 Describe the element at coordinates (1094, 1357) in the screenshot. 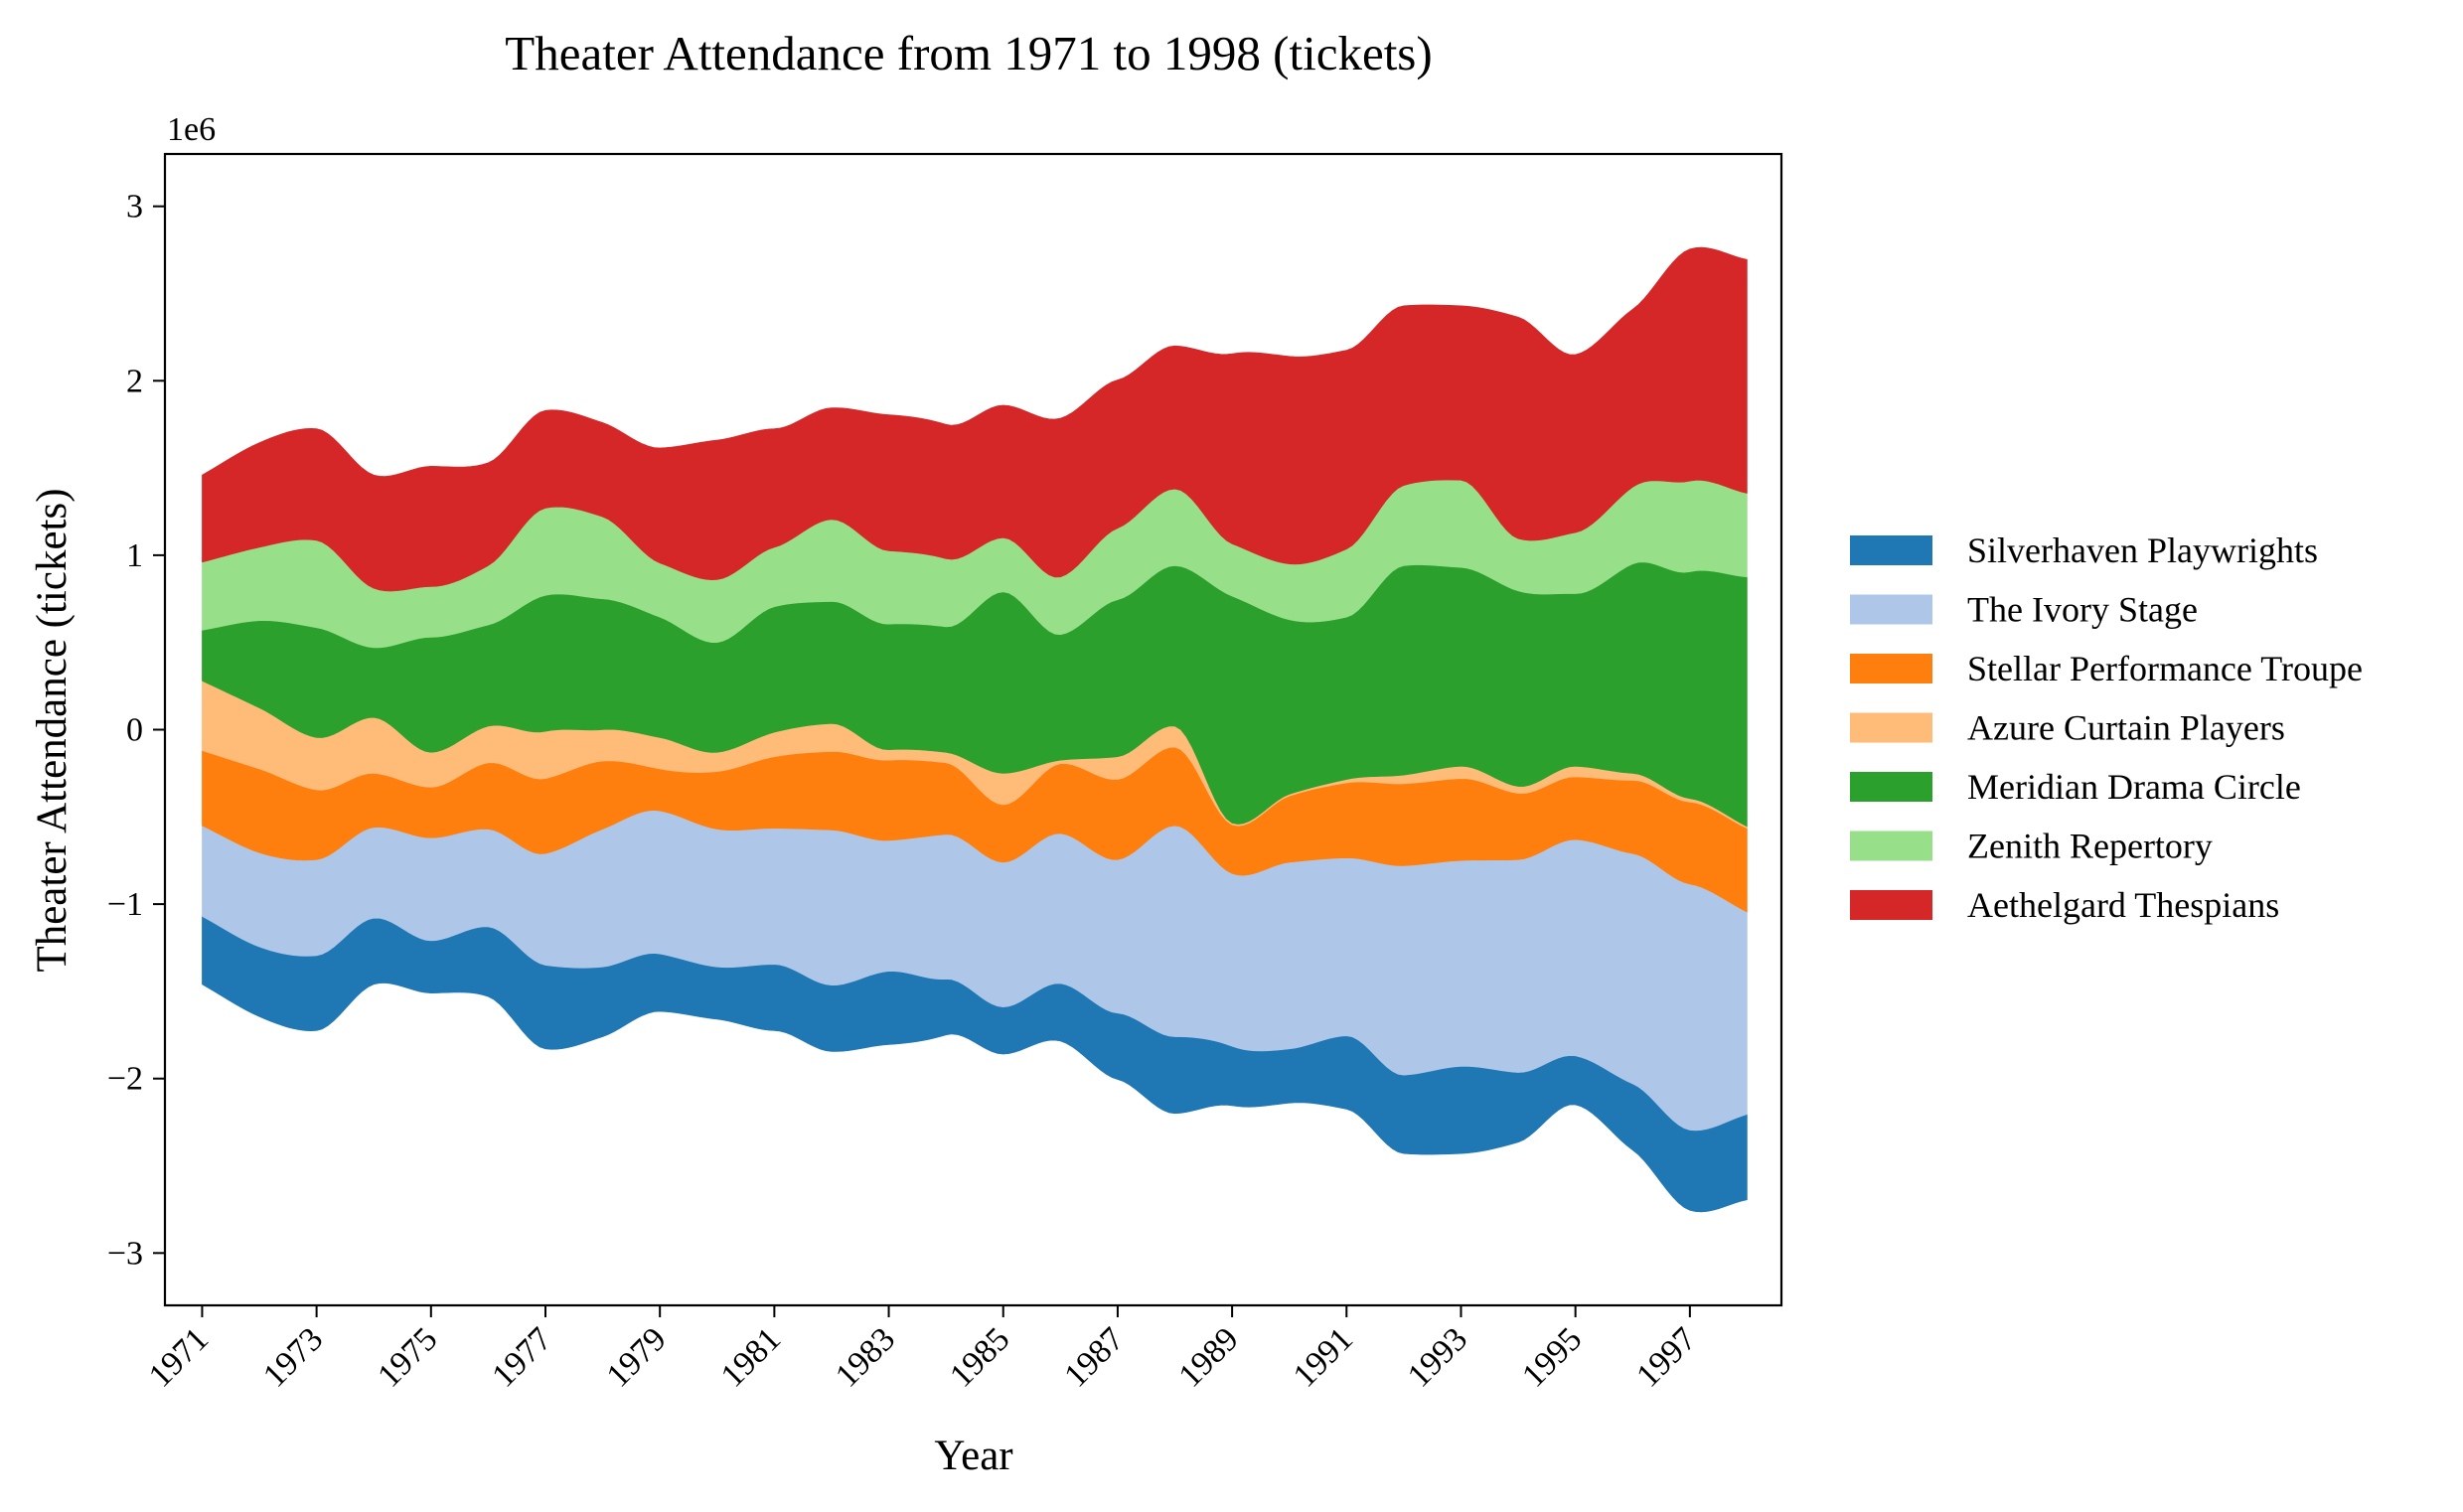

I see `x-tick-label: 1987` at that location.